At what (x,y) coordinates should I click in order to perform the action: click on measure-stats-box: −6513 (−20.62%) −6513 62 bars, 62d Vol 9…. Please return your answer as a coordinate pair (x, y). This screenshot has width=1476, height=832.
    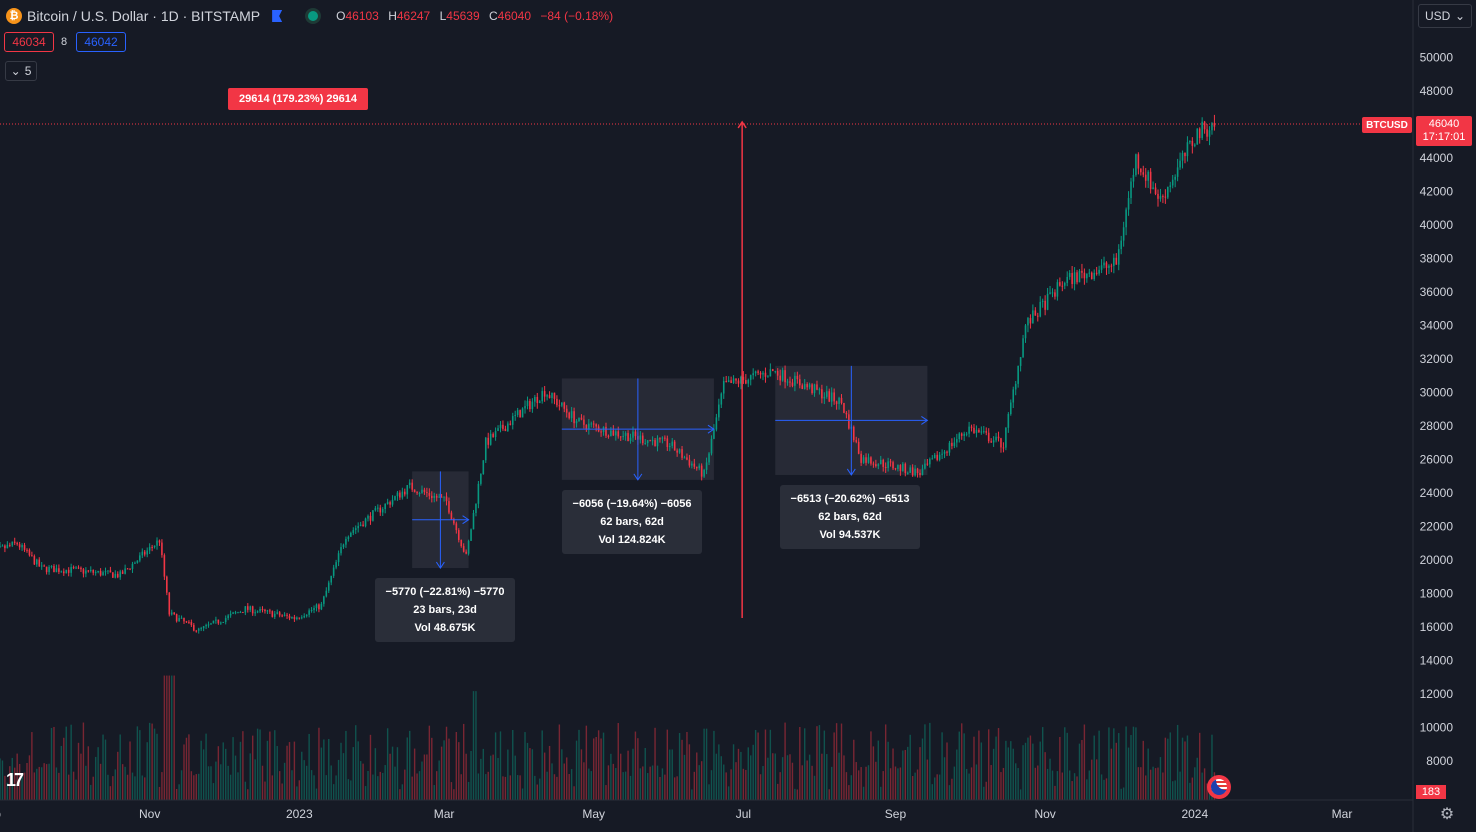
    Looking at the image, I should click on (850, 517).